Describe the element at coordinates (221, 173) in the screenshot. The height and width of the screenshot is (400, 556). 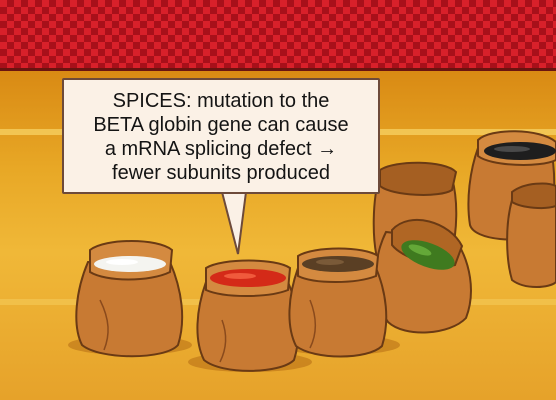
I see `callout-line: fewer subunits produced` at that location.